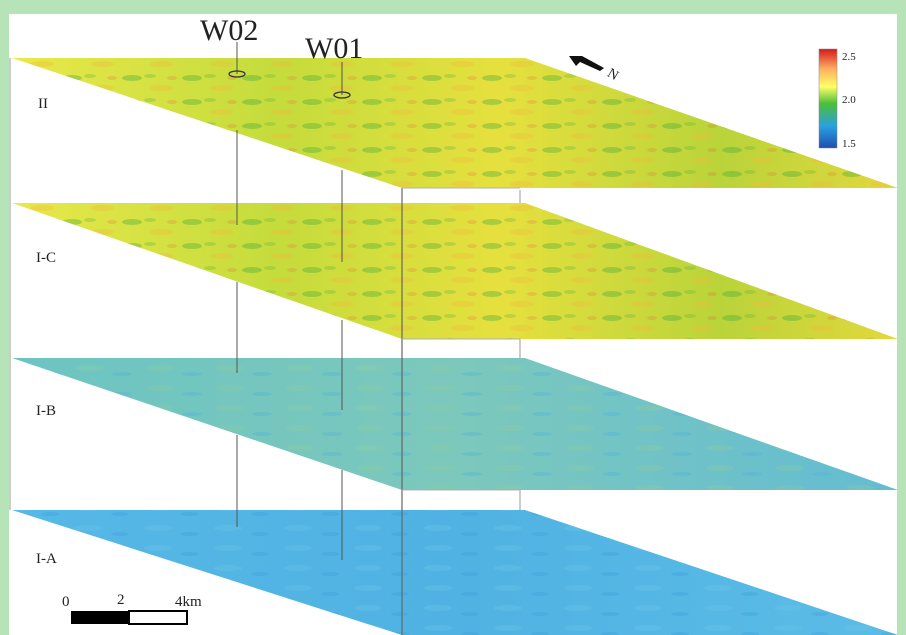 The height and width of the screenshot is (635, 906). I want to click on colorbar-legend: 2.5 2.0 1.5, so click(837, 99).